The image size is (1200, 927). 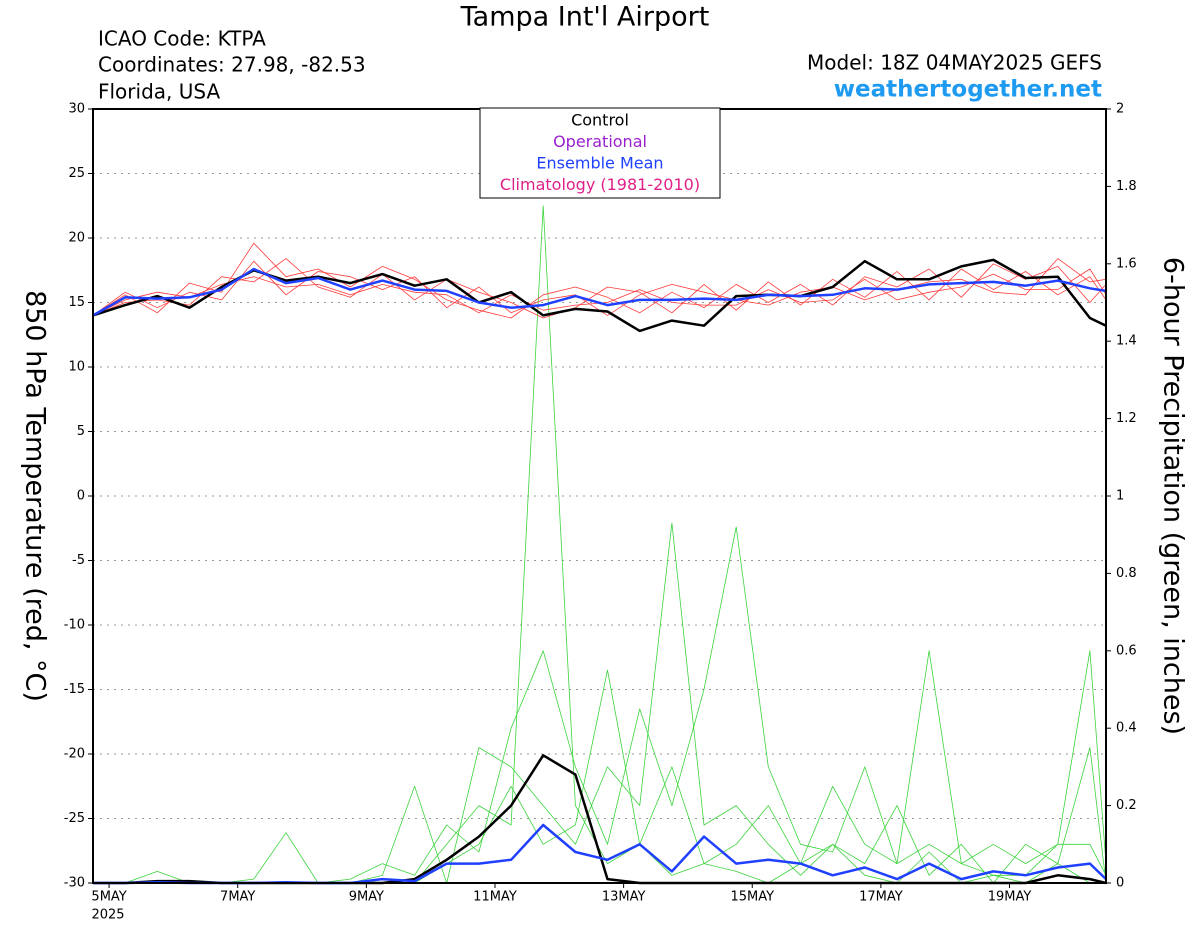 I want to click on y2-tick-label: 0, so click(x=1120, y=883).